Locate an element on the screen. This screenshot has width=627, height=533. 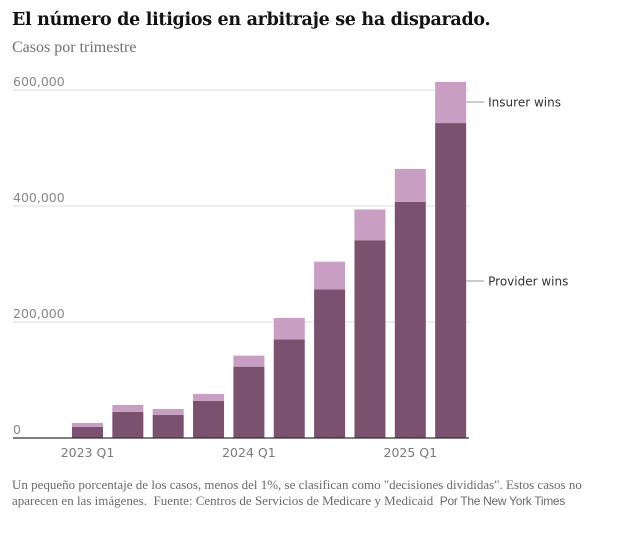
y-tick-label: 0 is located at coordinates (17, 429).